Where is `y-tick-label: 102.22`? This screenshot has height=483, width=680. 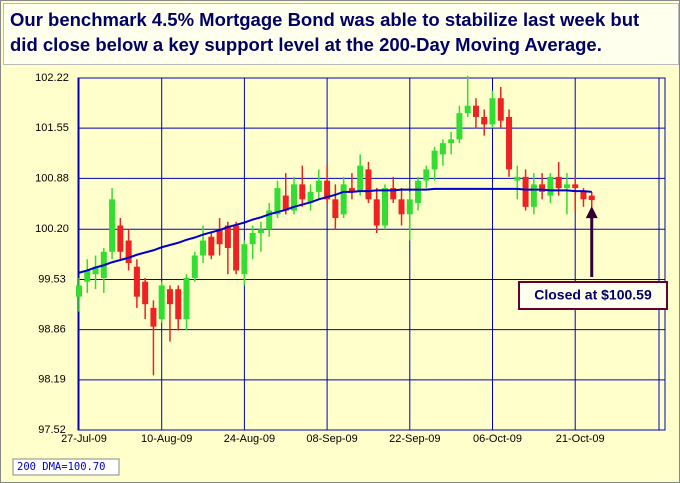
y-tick-label: 102.22 is located at coordinates (52, 78).